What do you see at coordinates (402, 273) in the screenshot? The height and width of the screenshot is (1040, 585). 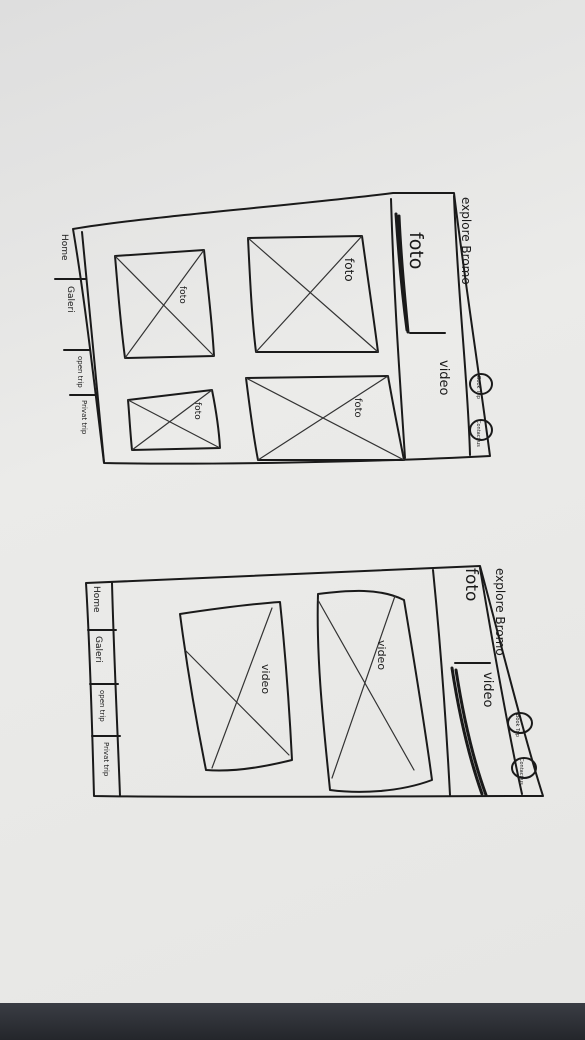 I see `tab-underline-foto` at bounding box center [402, 273].